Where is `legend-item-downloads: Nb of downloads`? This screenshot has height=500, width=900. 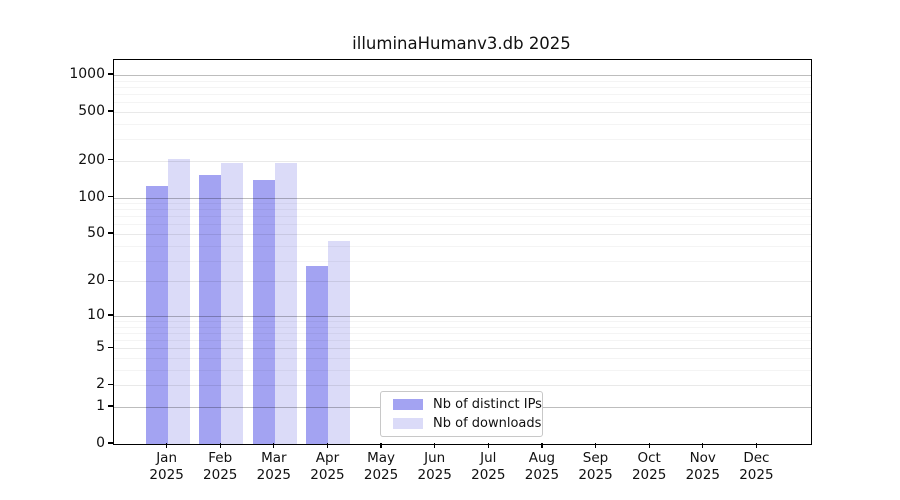
legend-item-downloads: Nb of downloads is located at coordinates (467, 424).